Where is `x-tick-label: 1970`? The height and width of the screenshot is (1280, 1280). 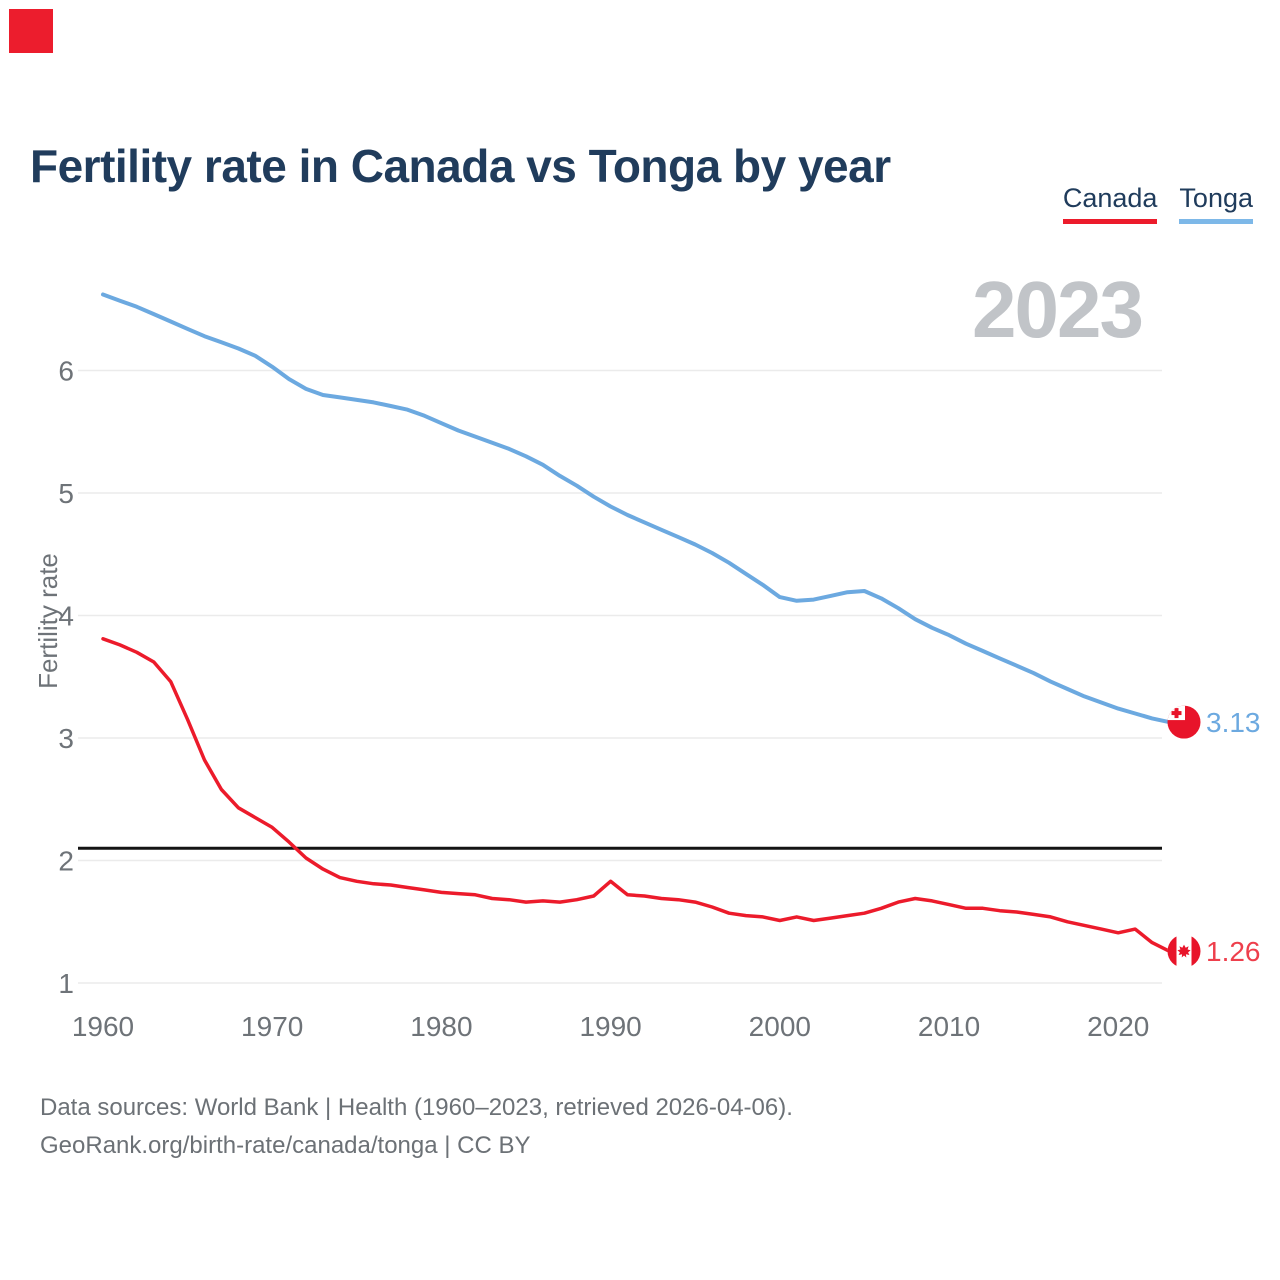 x-tick-label: 1970 is located at coordinates (272, 1026).